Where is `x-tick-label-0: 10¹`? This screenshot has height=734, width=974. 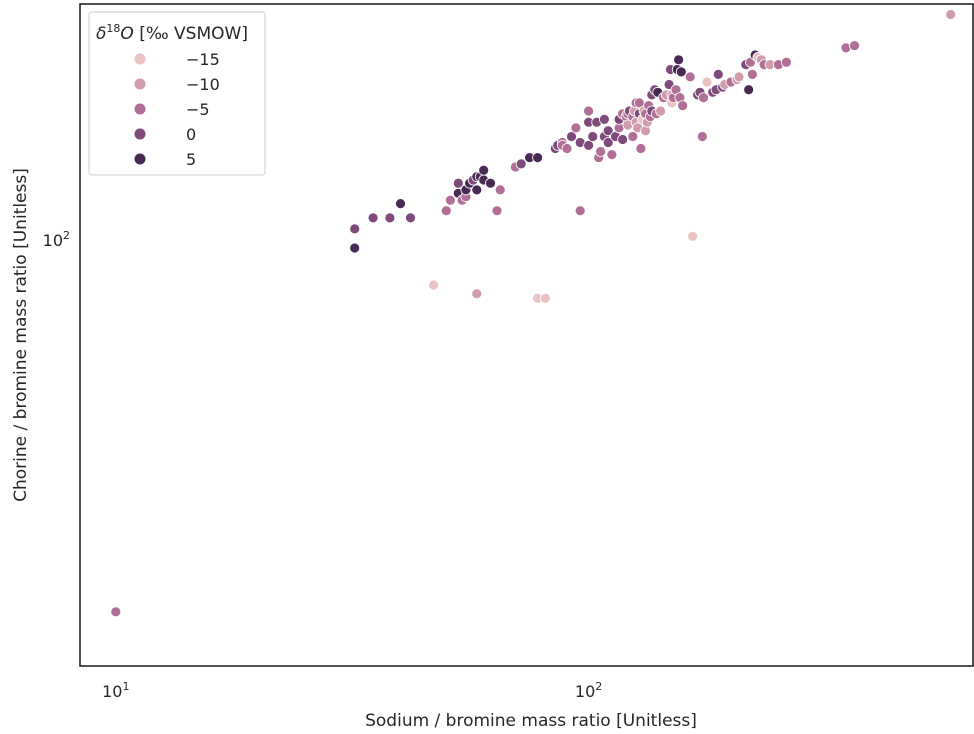 x-tick-label-0: 10¹ is located at coordinates (115, 690).